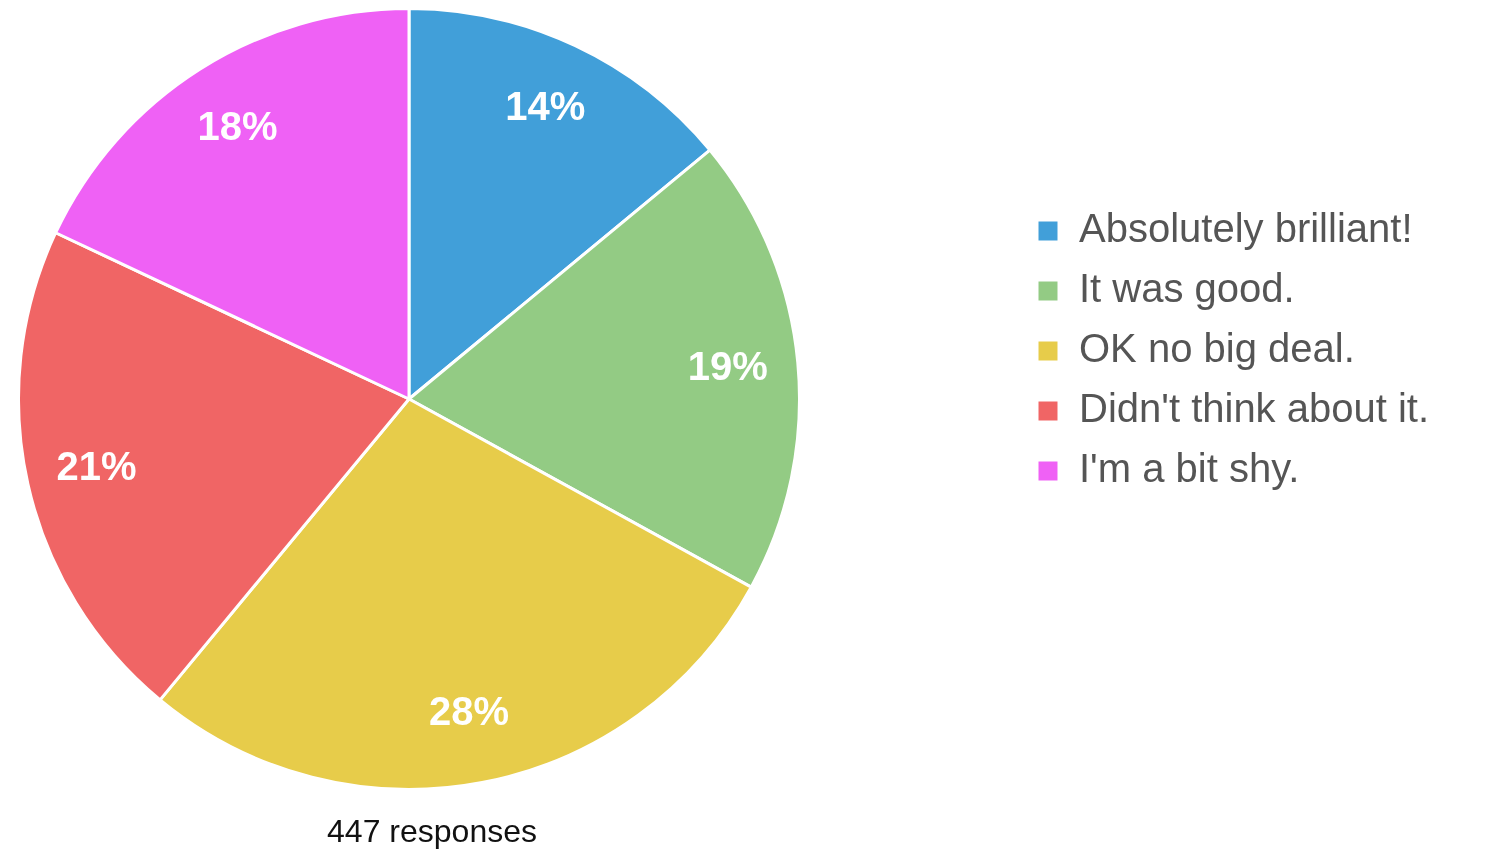 The image size is (1488, 852). Describe the element at coordinates (1217, 348) in the screenshot. I see `legend-label: OK no big deal.` at that location.